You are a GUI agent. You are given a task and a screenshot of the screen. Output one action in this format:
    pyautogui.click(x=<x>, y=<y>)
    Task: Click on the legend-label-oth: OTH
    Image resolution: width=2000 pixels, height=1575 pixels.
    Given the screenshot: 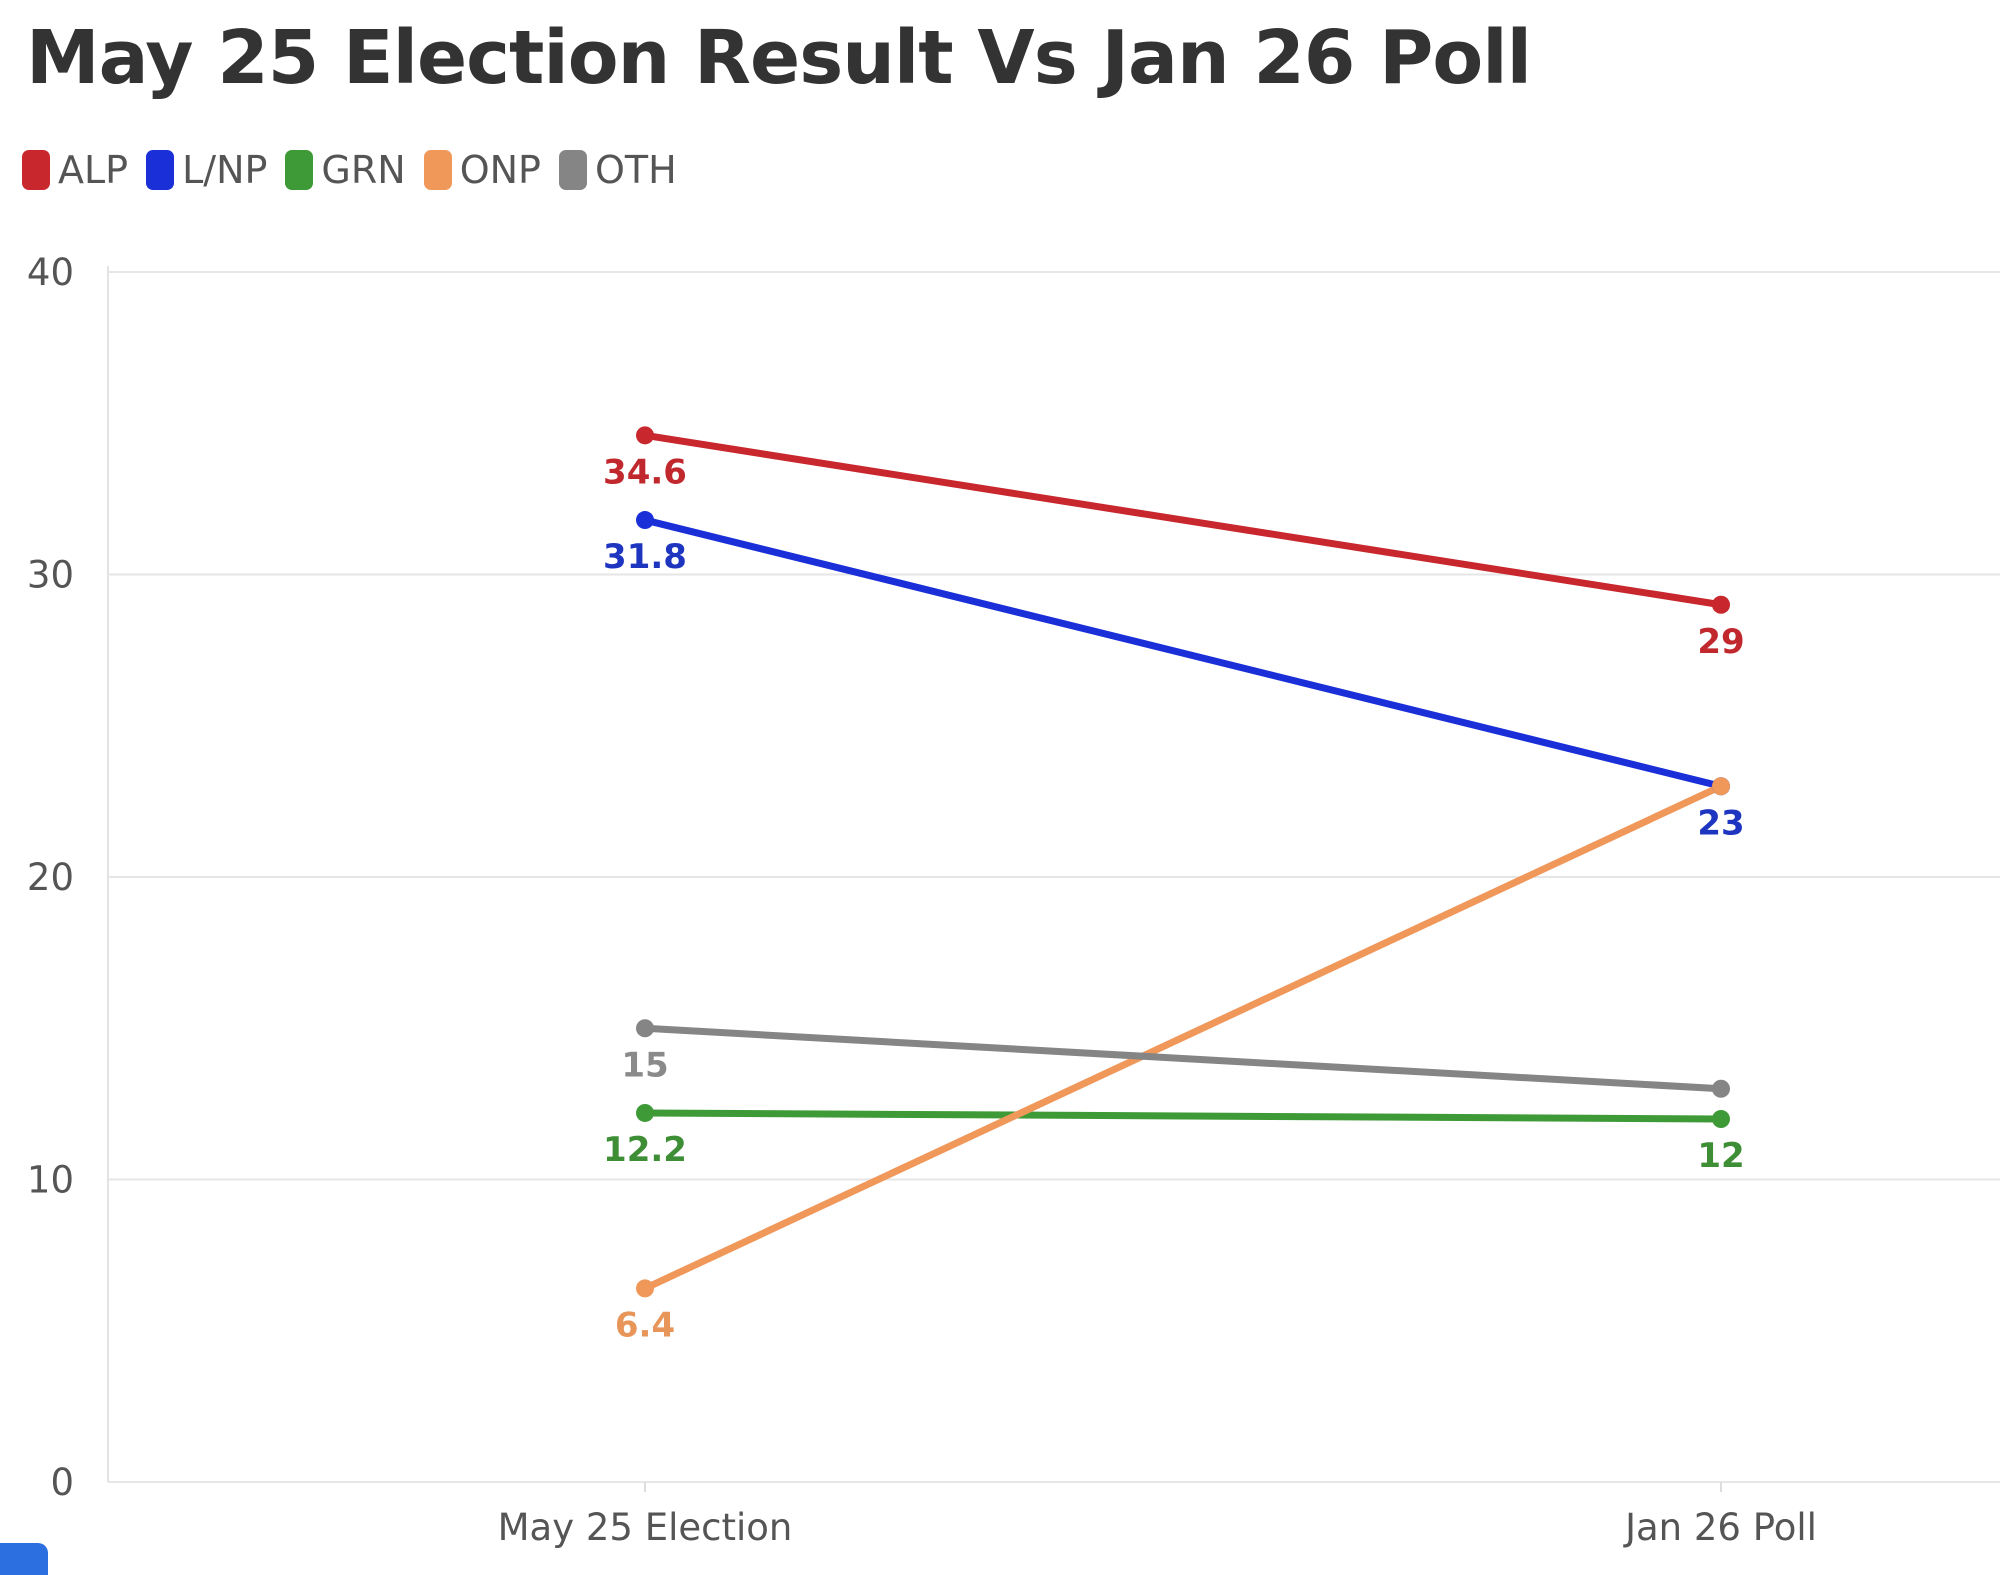 What is the action you would take?
    pyautogui.click(x=635, y=170)
    